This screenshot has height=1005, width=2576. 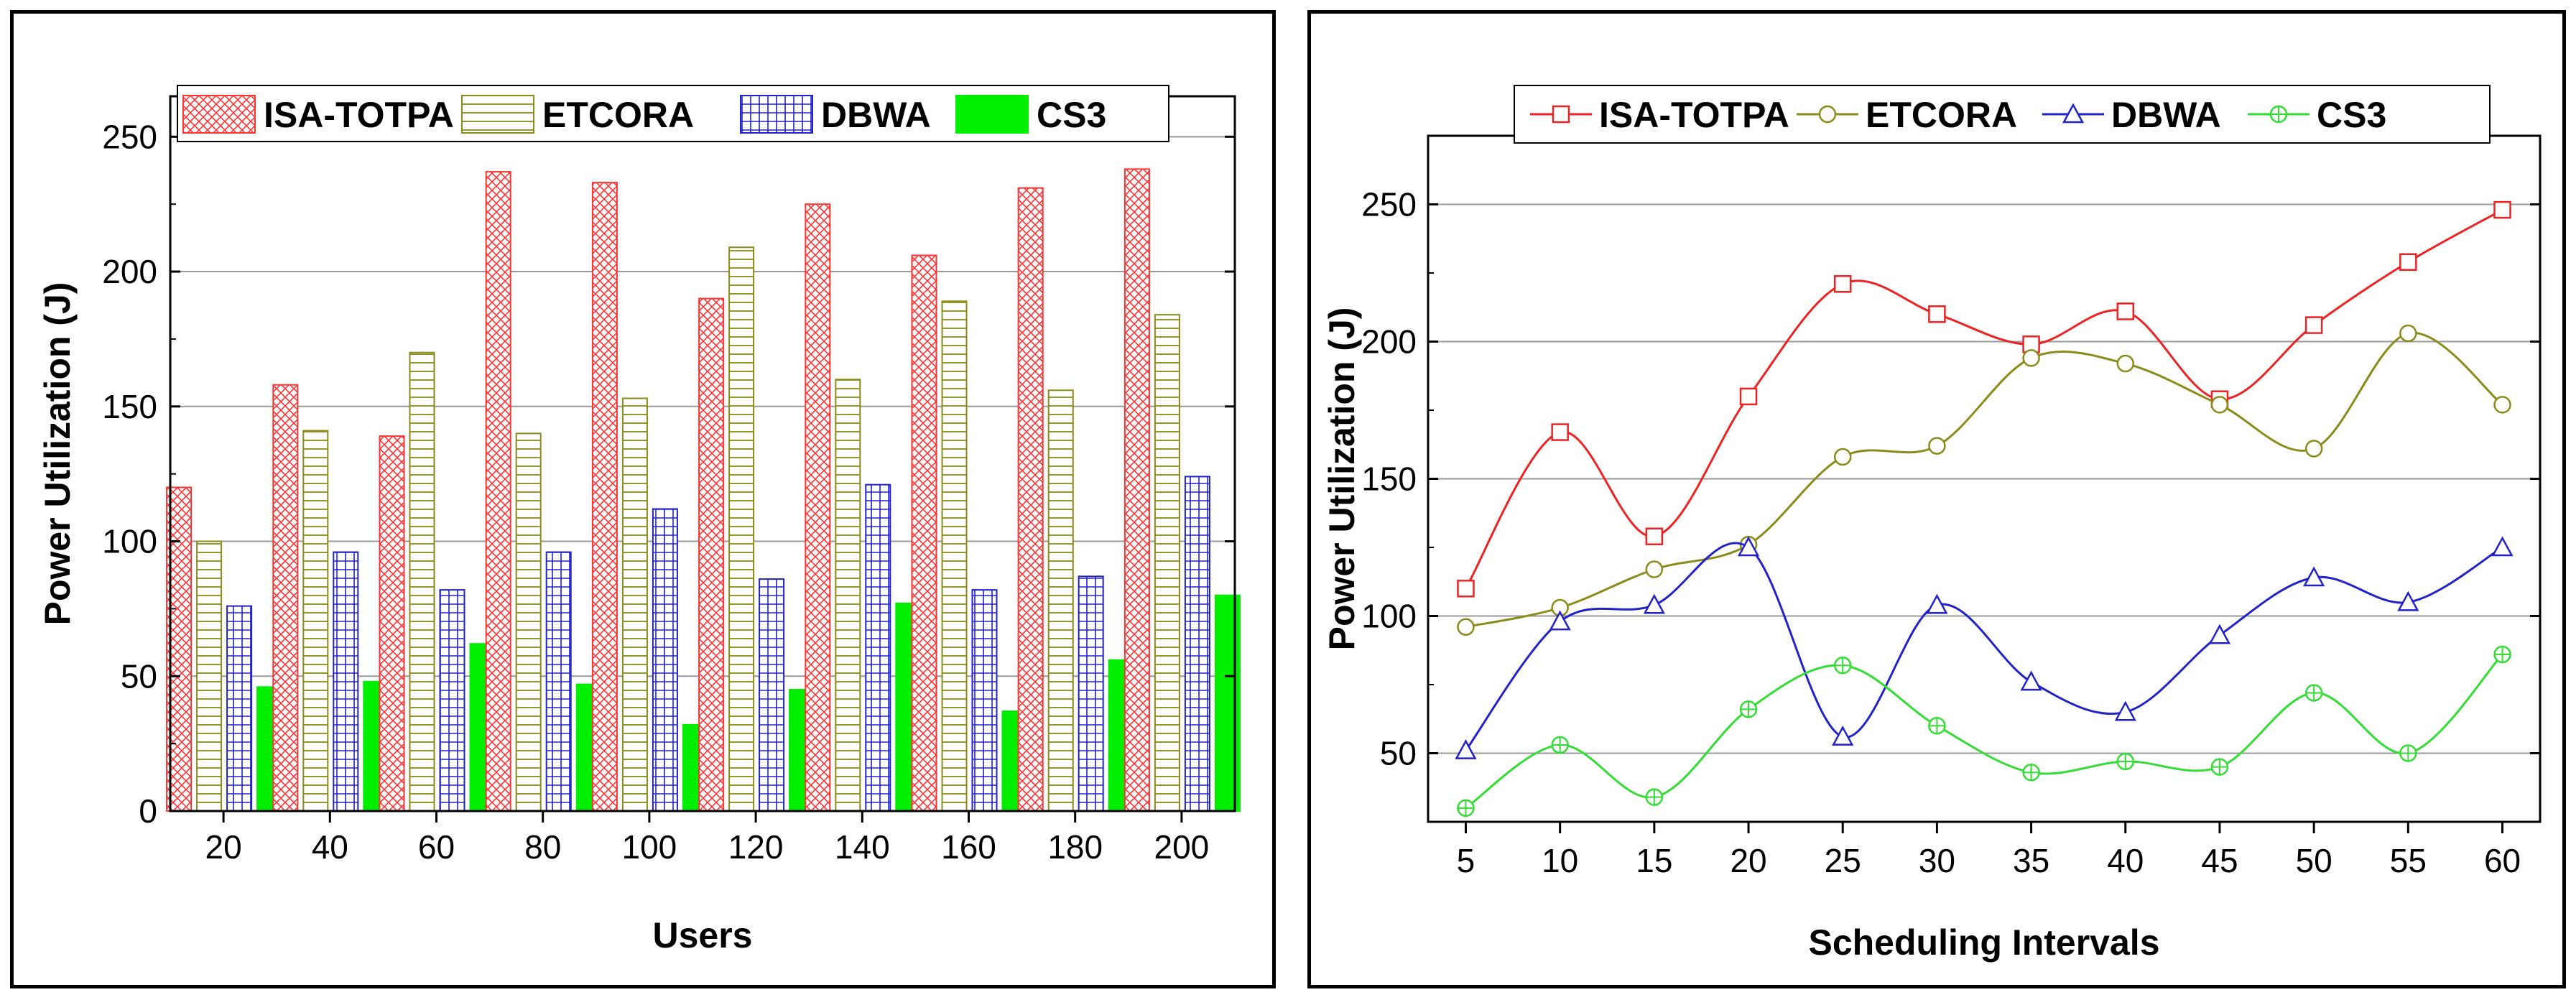 What do you see at coordinates (756, 847) in the screenshot?
I see `x-tick-label: 120` at bounding box center [756, 847].